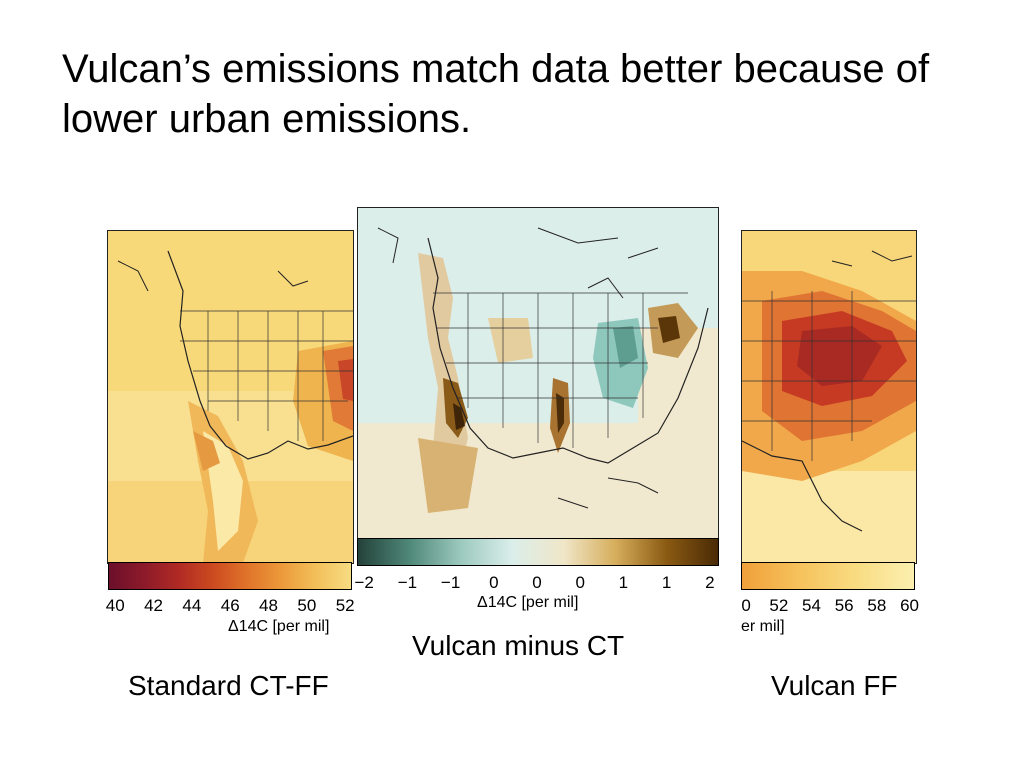 This screenshot has width=1024, height=768. What do you see at coordinates (267, 119) in the screenshot?
I see `title-line-2: lower urban emissions.` at bounding box center [267, 119].